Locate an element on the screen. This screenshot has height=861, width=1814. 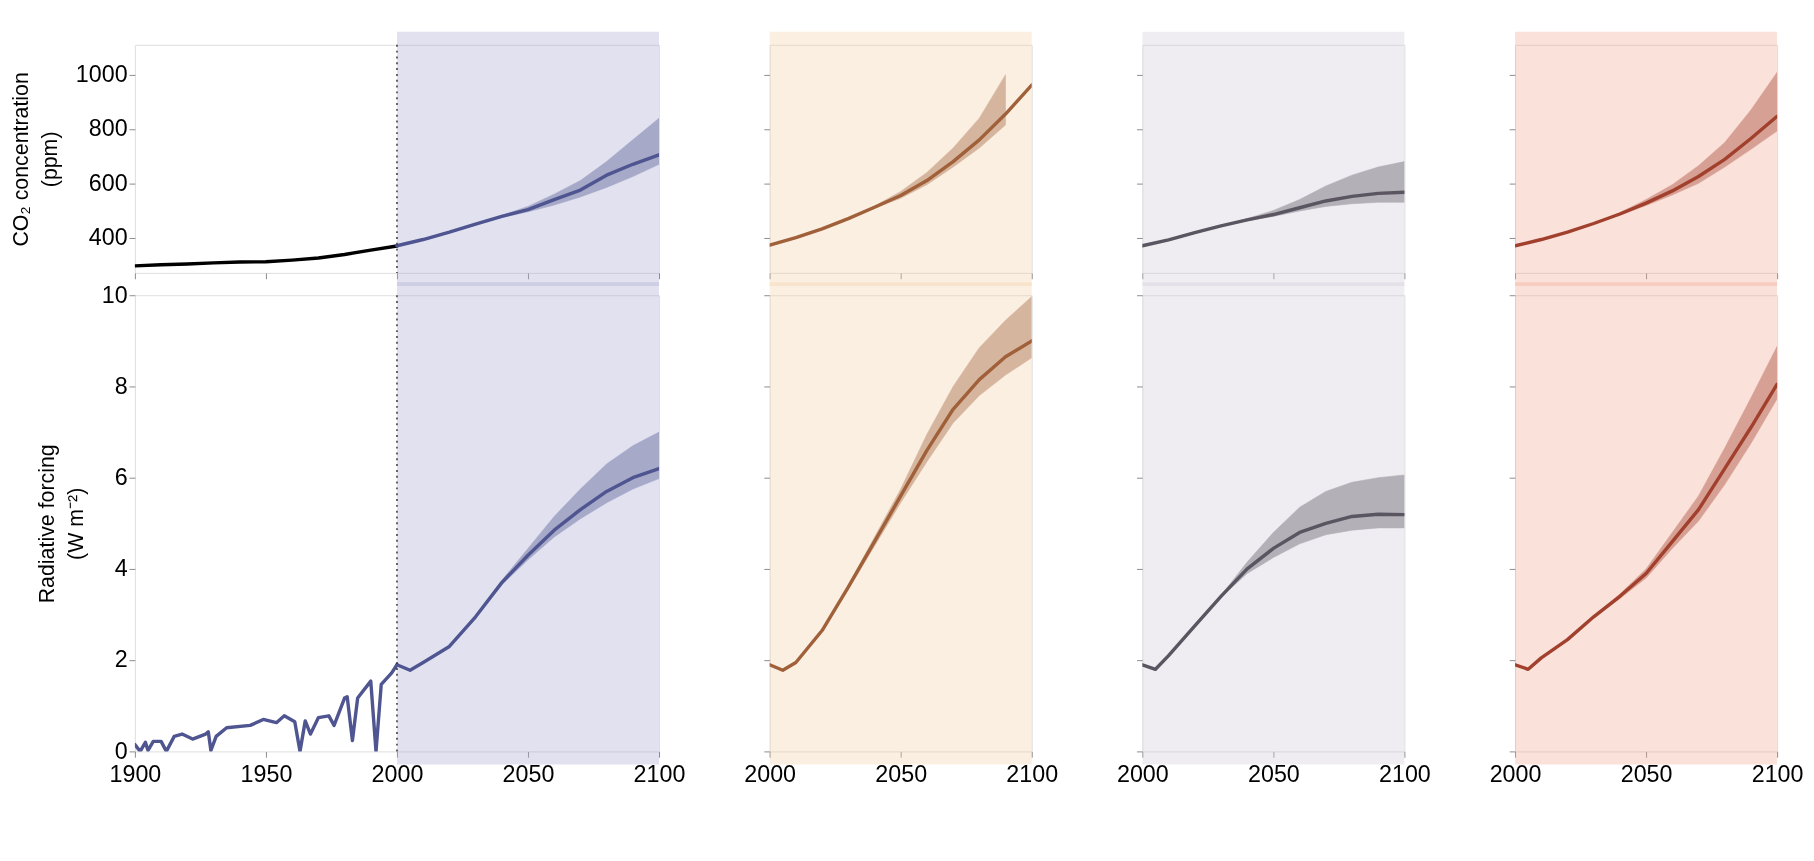
y-tick-label: 10 is located at coordinates (114, 294).